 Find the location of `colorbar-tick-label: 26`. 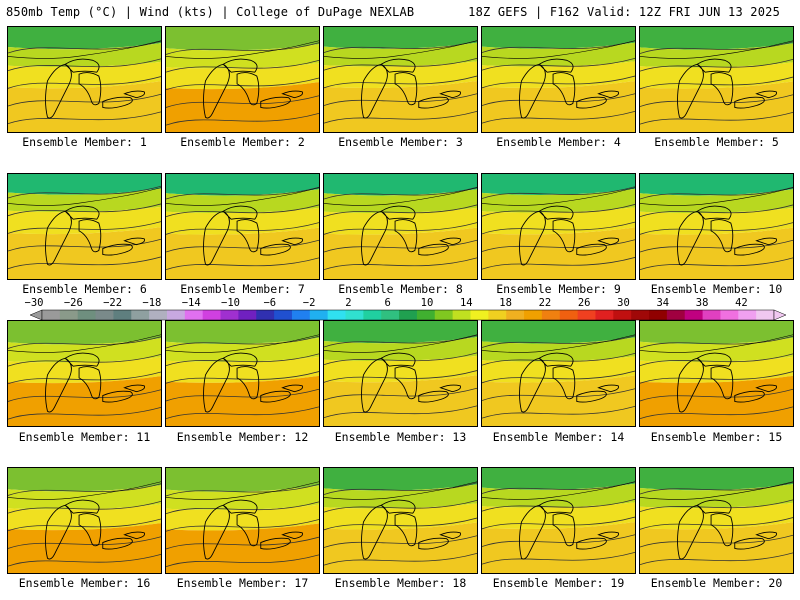

colorbar-tick-label: 26 is located at coordinates (584, 303).